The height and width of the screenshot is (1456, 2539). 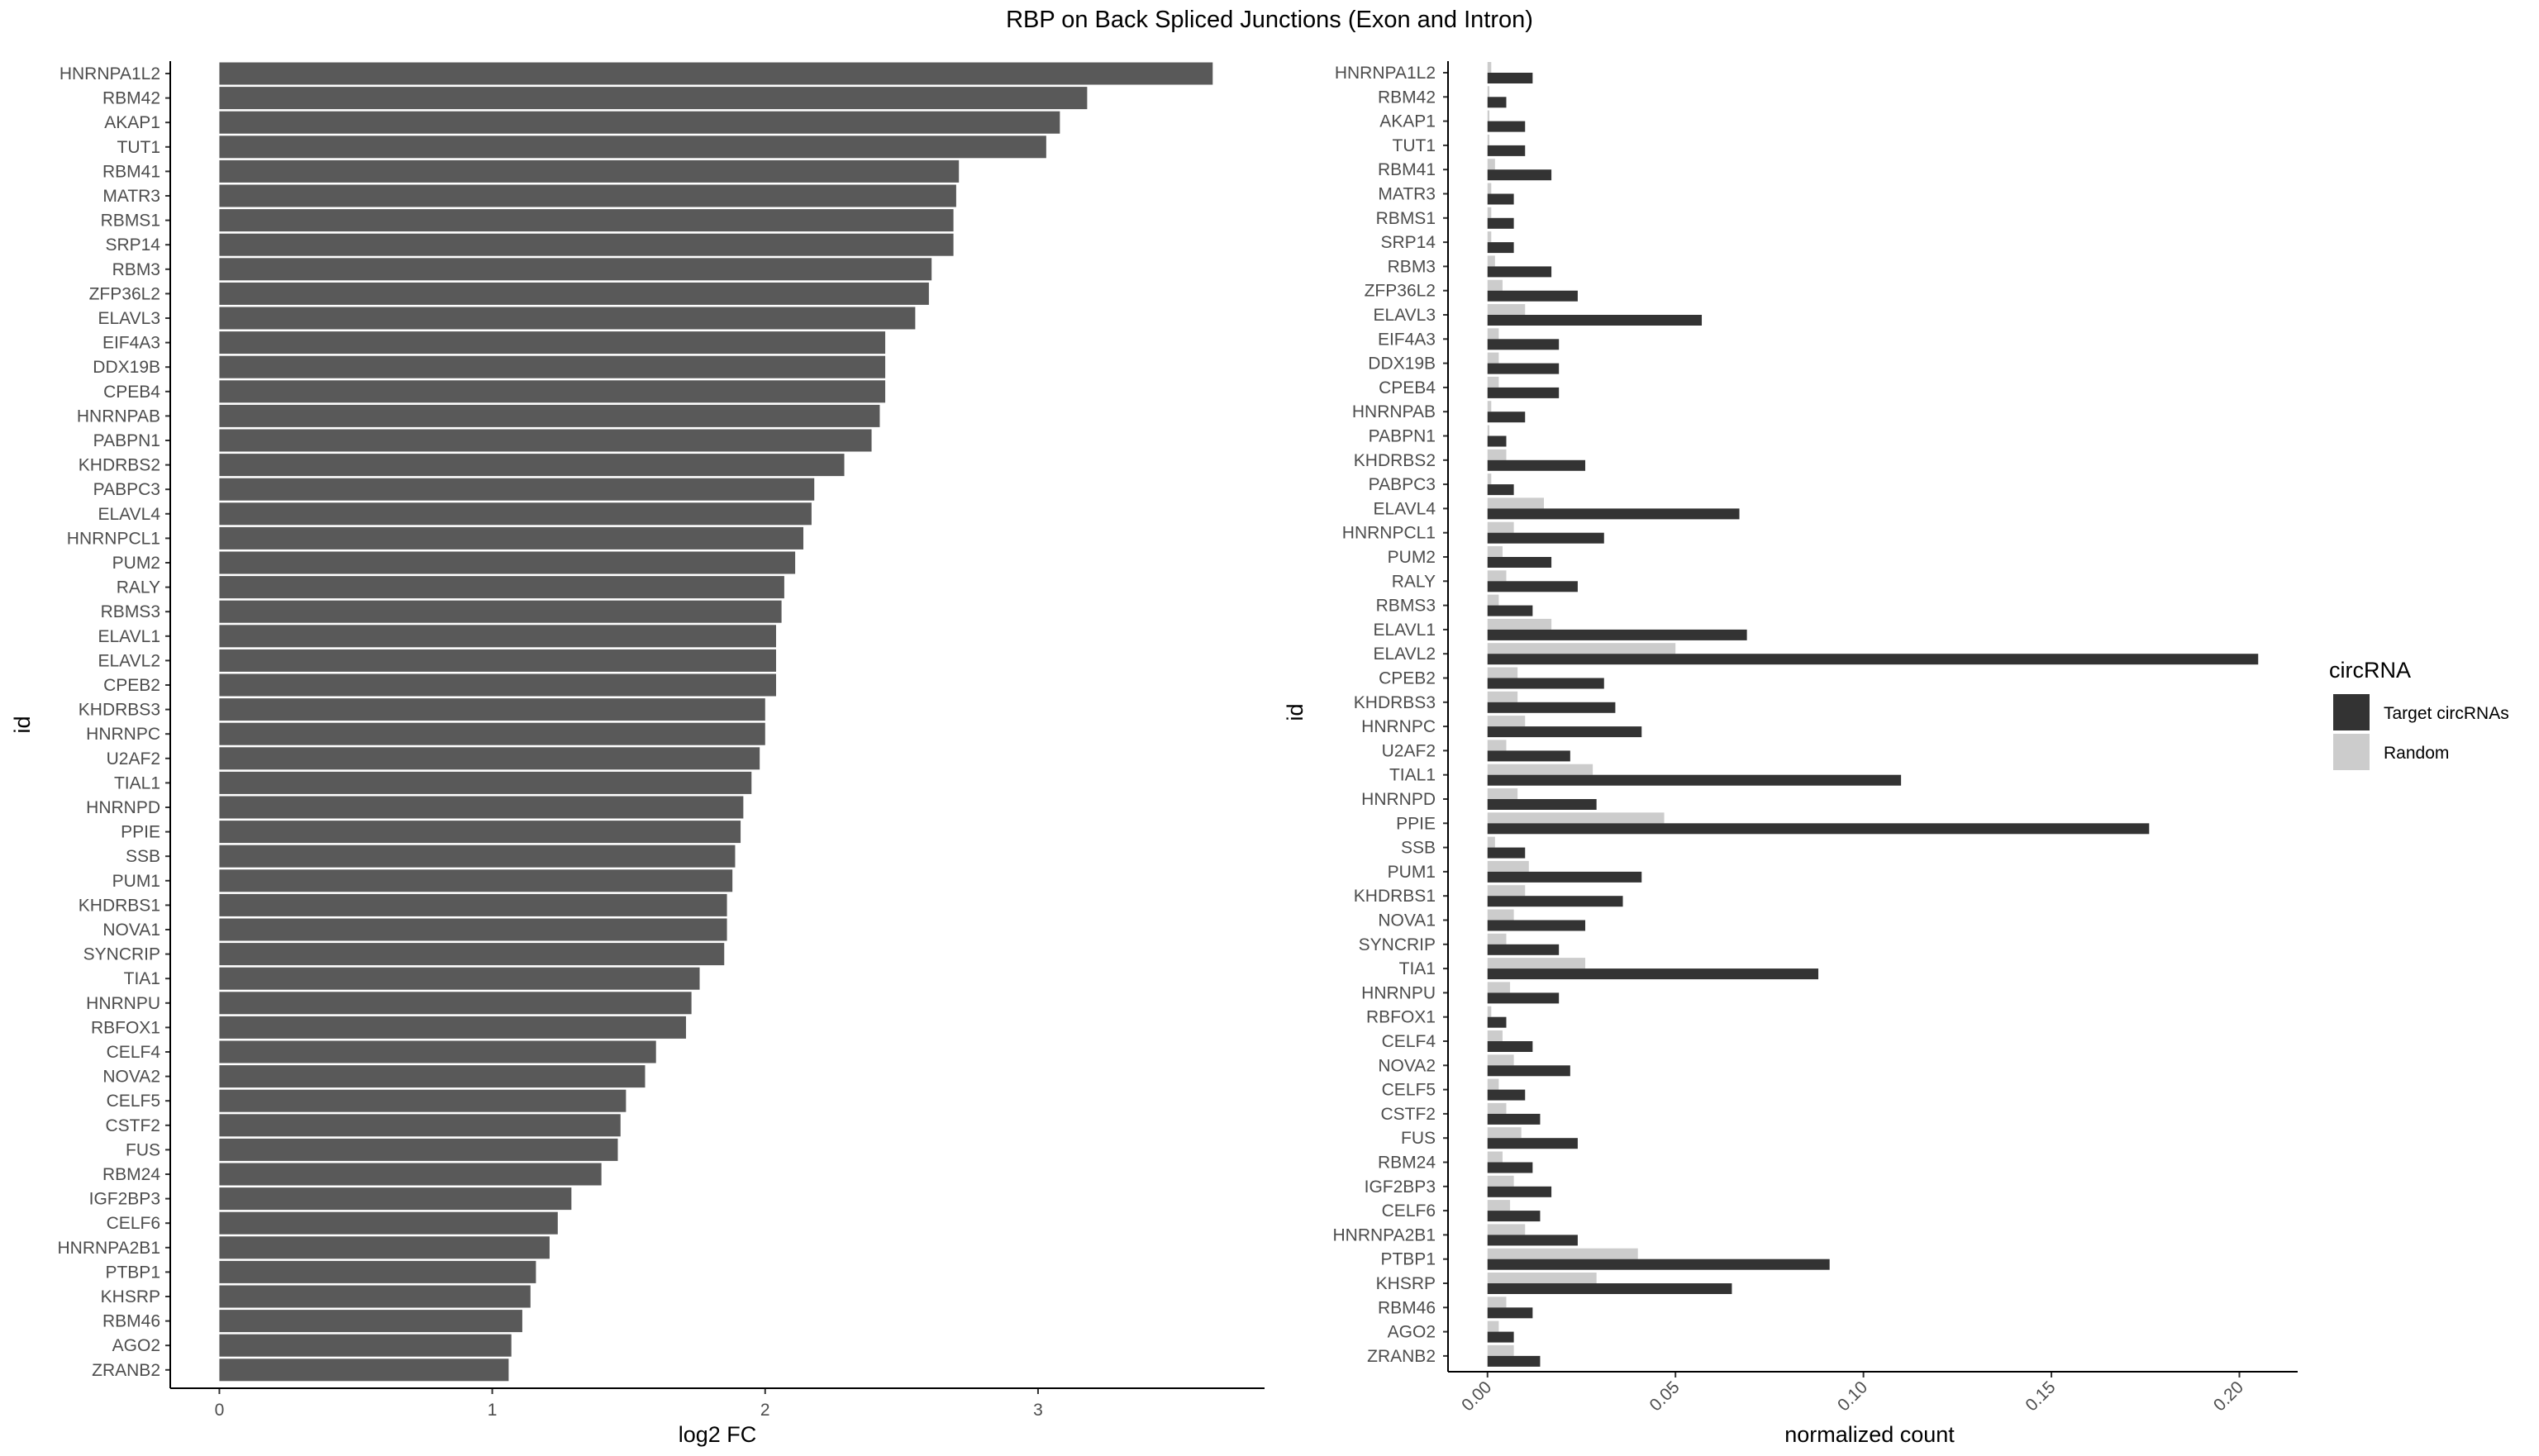 What do you see at coordinates (129, 636) in the screenshot?
I see `left-y-label-elavl1: ELAVL1` at bounding box center [129, 636].